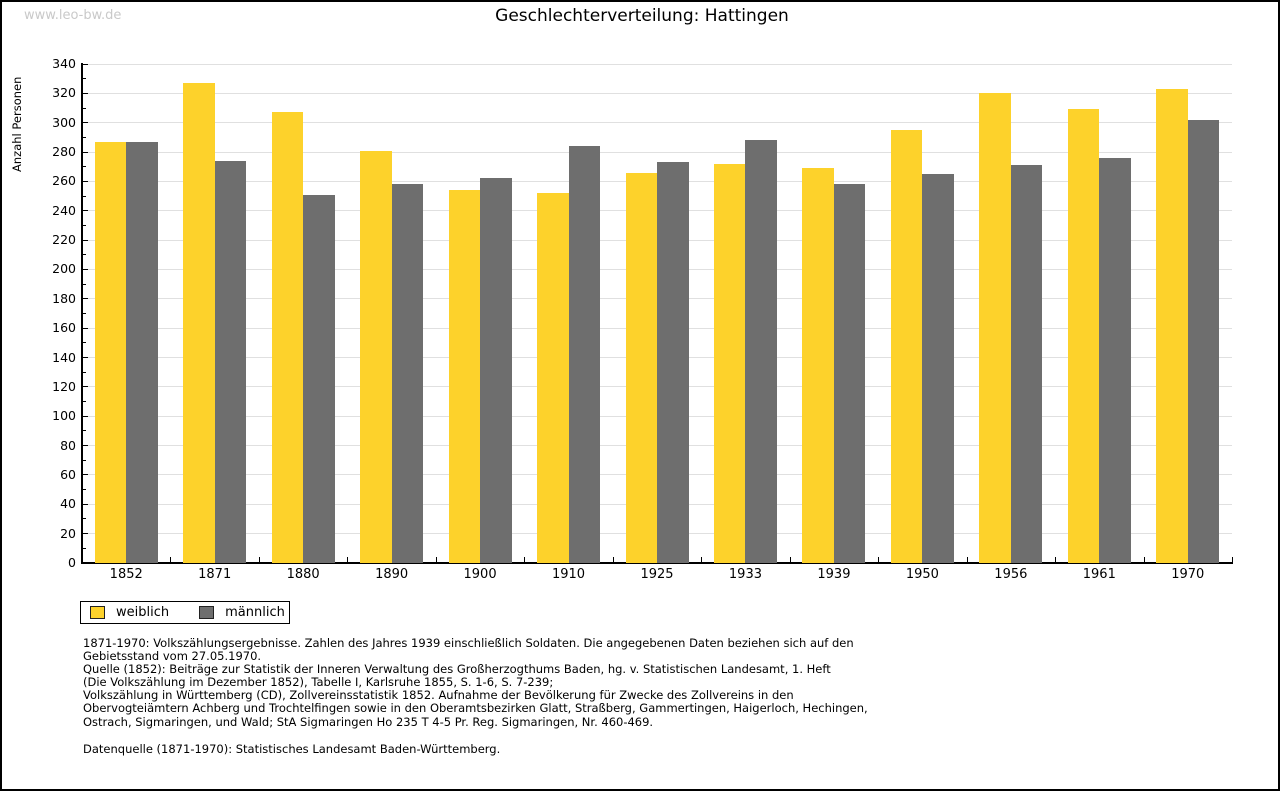 The image size is (1280, 791). I want to click on x-label-1970: 1970, so click(1188, 574).